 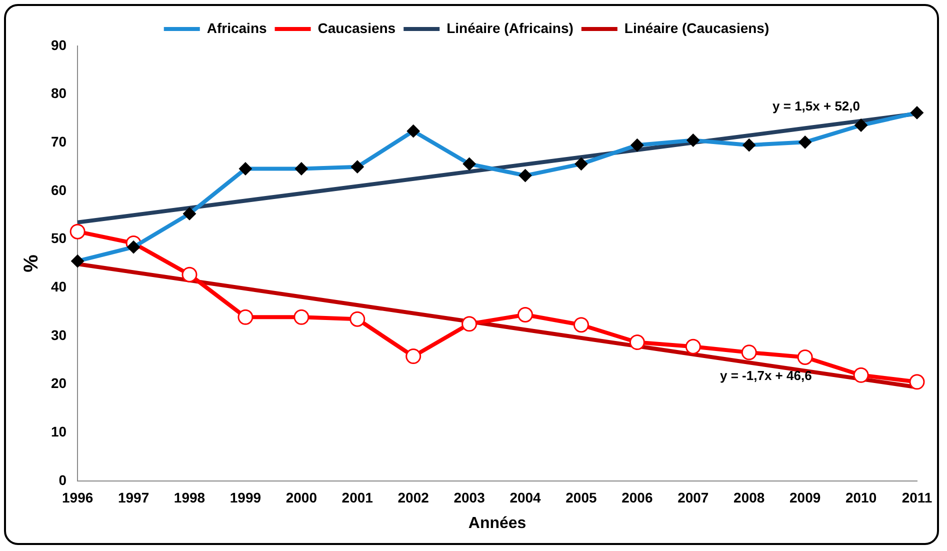 I want to click on y-axis-title: %, so click(x=31, y=263).